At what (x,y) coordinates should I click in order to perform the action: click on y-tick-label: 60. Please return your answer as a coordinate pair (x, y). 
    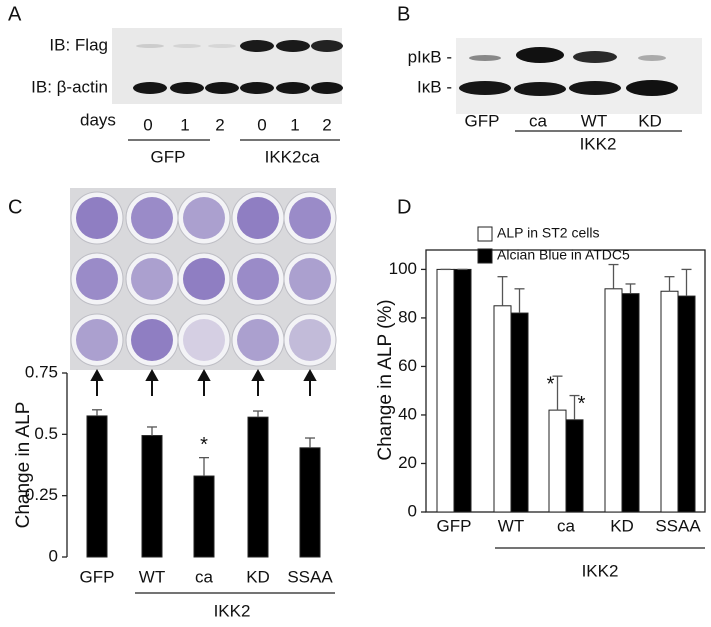
    Looking at the image, I should click on (407, 365).